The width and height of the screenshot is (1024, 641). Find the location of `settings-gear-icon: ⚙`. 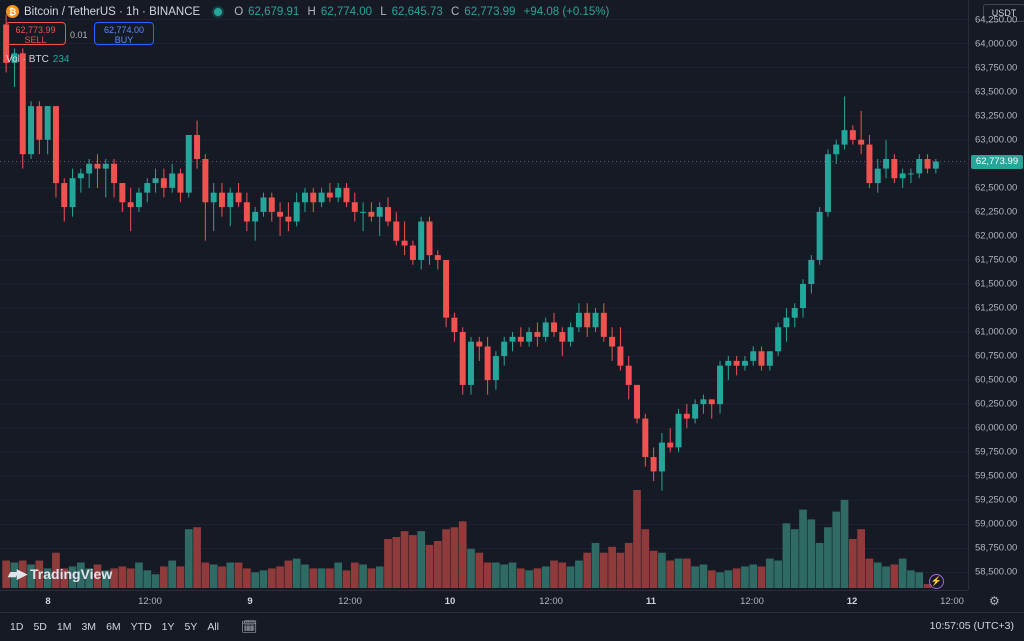

settings-gear-icon: ⚙ is located at coordinates (994, 601).